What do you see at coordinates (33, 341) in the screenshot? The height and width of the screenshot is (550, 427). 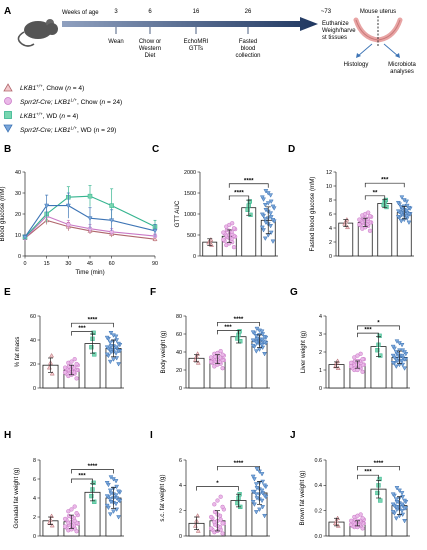 I see `y-tick-label: 40` at bounding box center [33, 341].